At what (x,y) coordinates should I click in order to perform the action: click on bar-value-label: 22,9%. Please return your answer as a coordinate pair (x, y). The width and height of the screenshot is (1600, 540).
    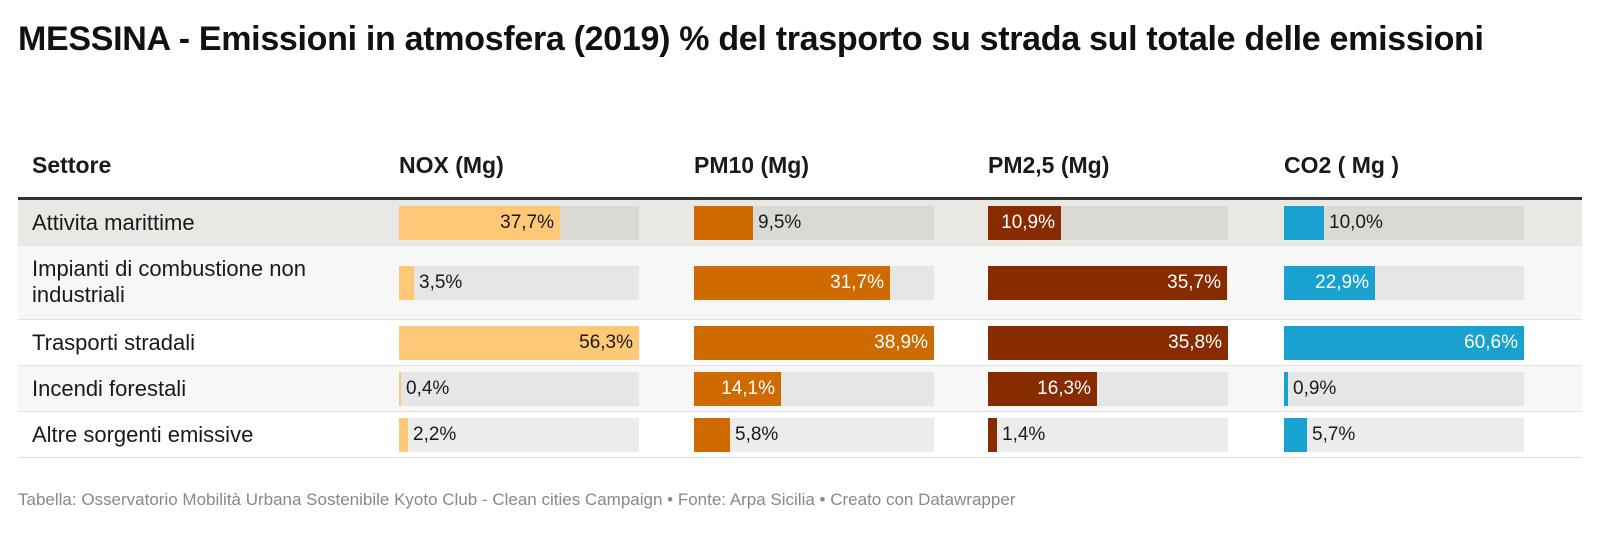
    Looking at the image, I should click on (1342, 282).